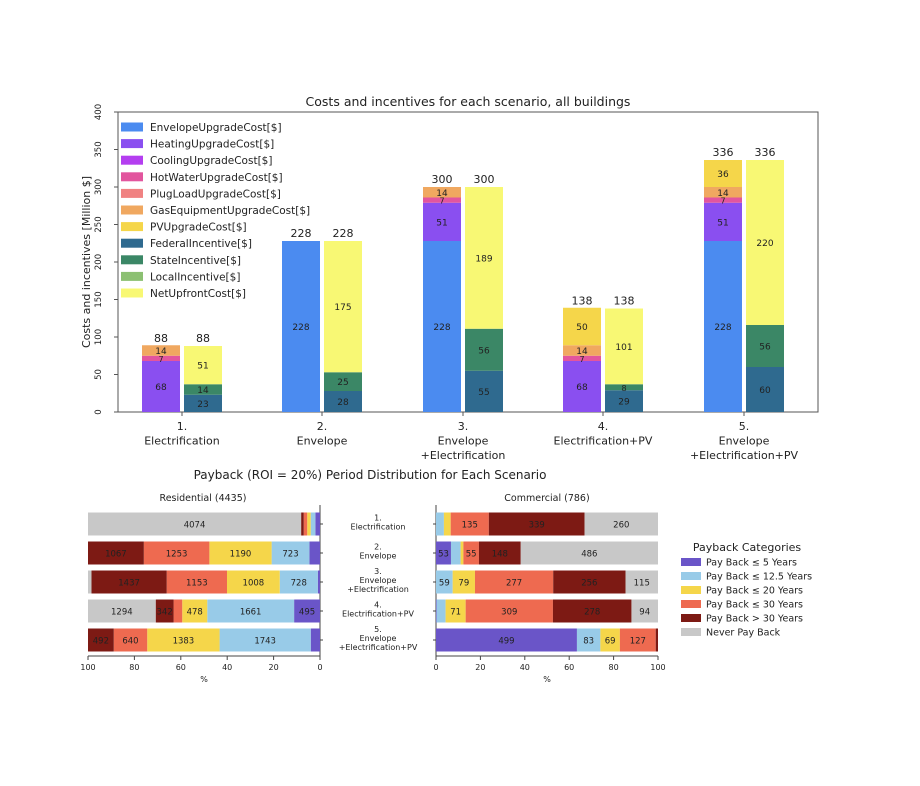  Describe the element at coordinates (195, 526) in the screenshot. I see `payback-data-label: 4074` at that location.